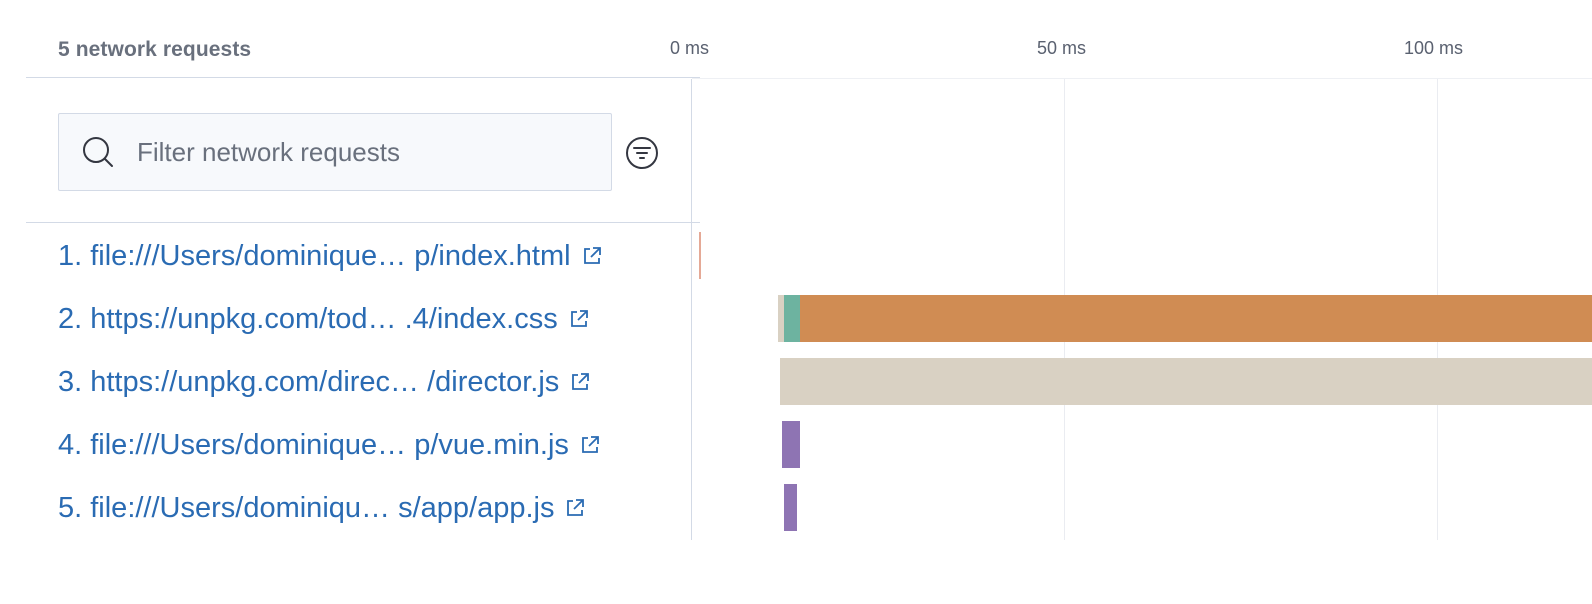 This screenshot has height=604, width=1592. Describe the element at coordinates (1062, 48) in the screenshot. I see `tick-label-50: 50 ms` at that location.